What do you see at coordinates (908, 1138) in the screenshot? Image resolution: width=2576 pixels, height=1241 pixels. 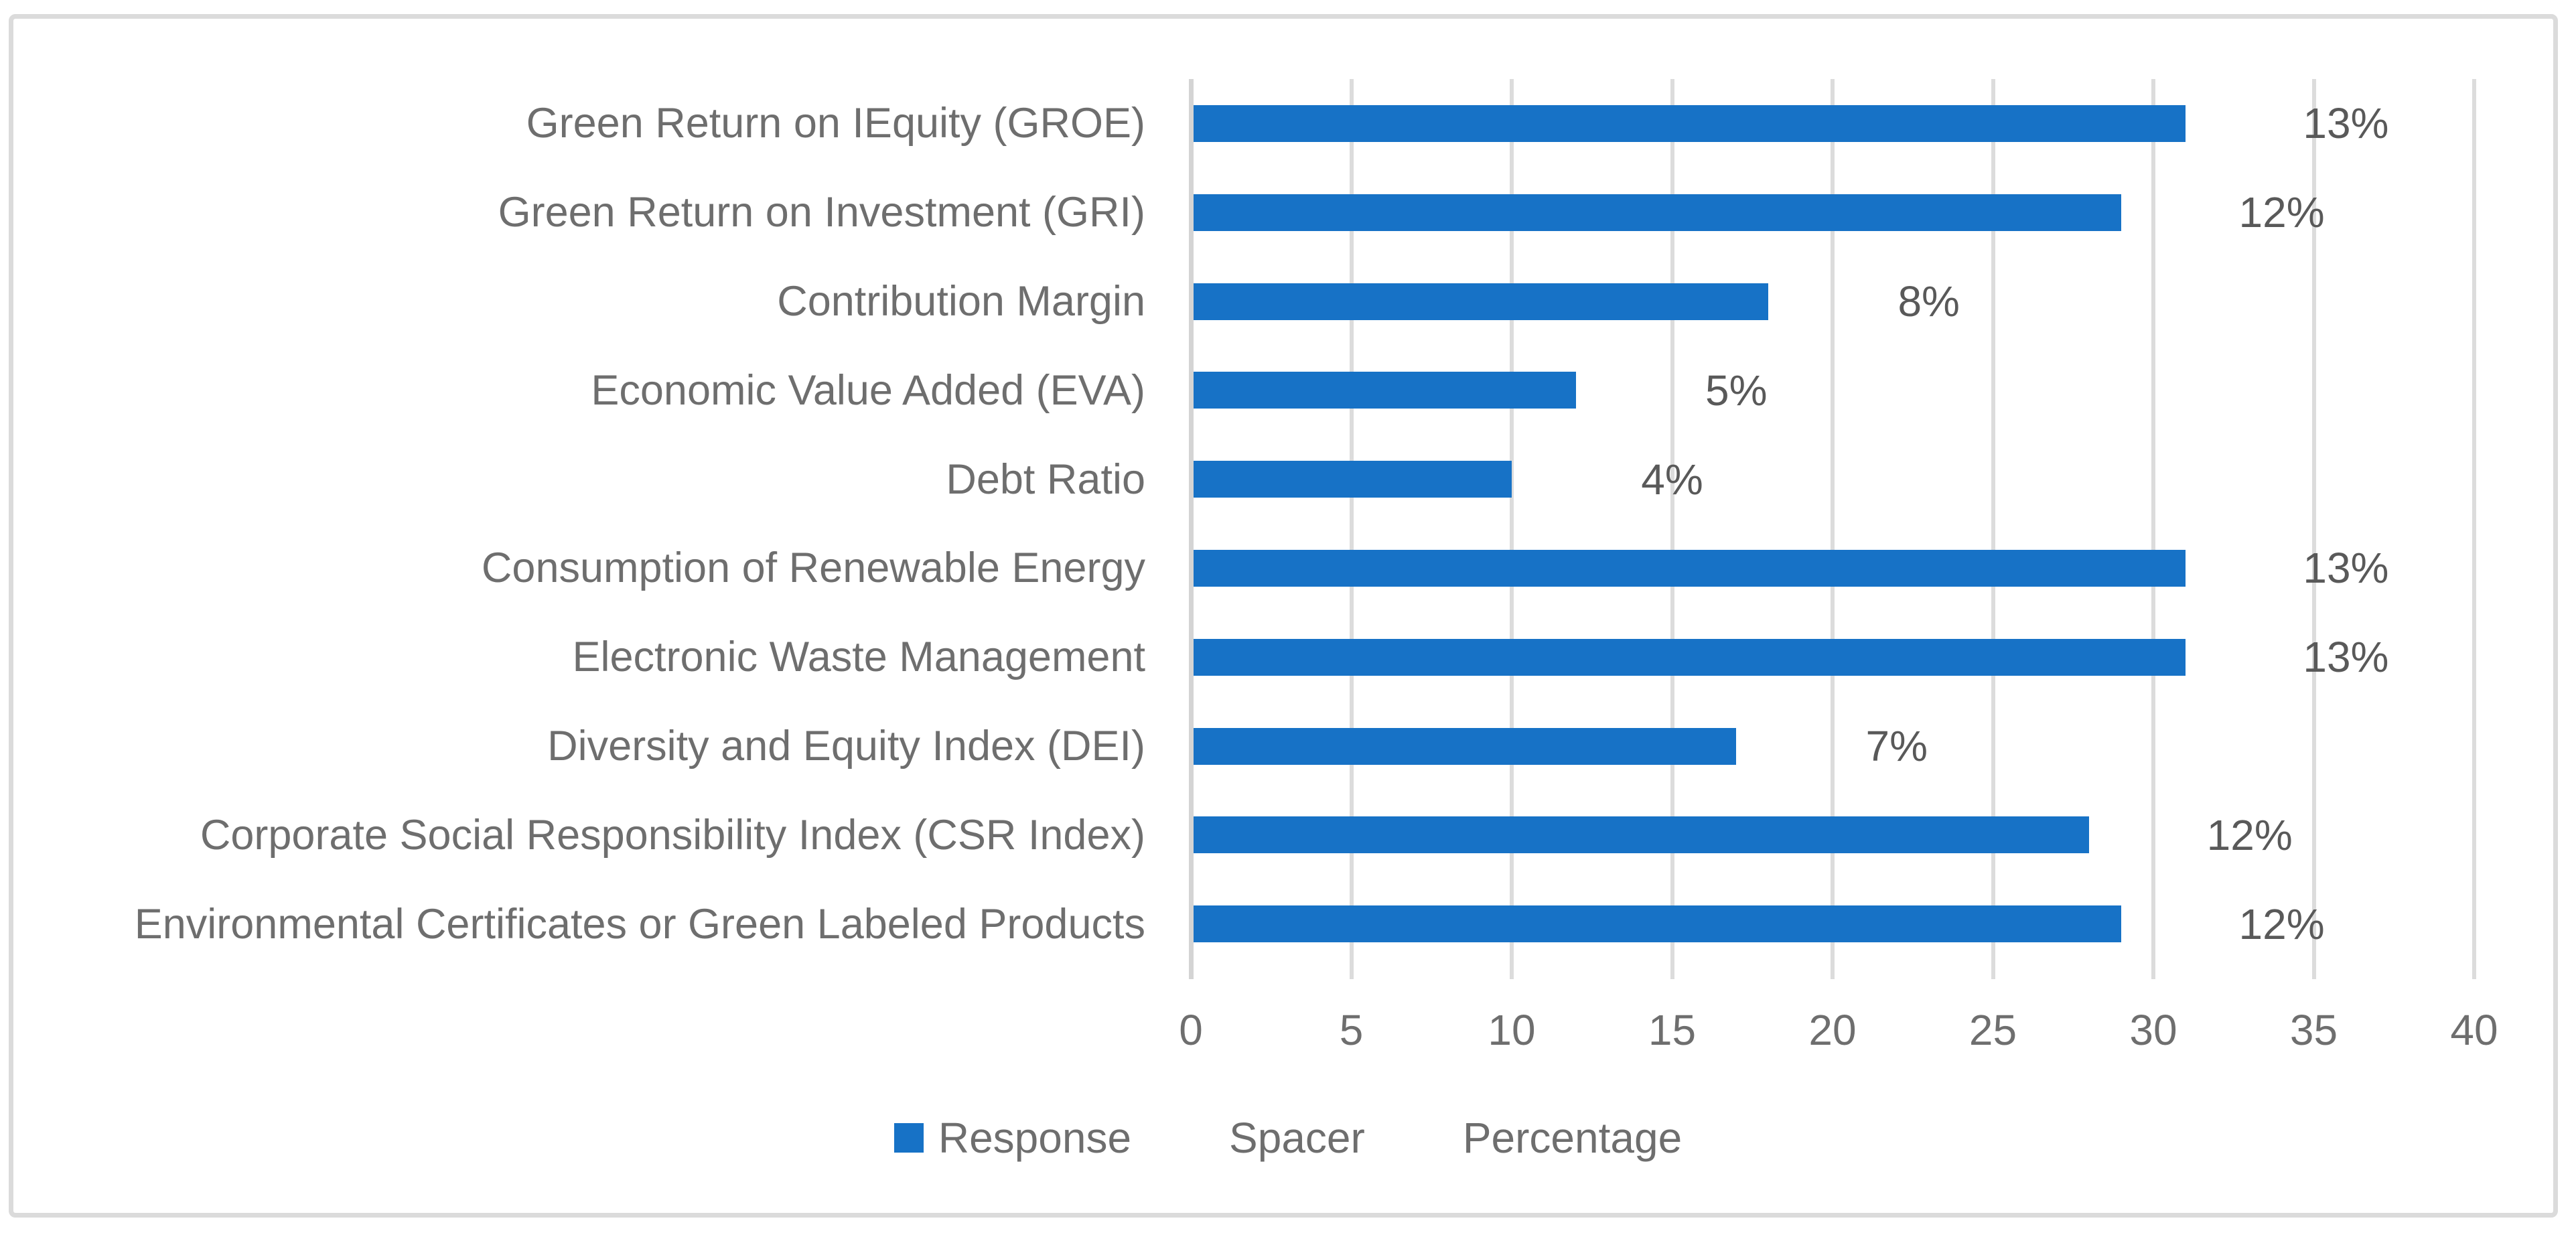 I see `legend-marker-square-icon` at bounding box center [908, 1138].